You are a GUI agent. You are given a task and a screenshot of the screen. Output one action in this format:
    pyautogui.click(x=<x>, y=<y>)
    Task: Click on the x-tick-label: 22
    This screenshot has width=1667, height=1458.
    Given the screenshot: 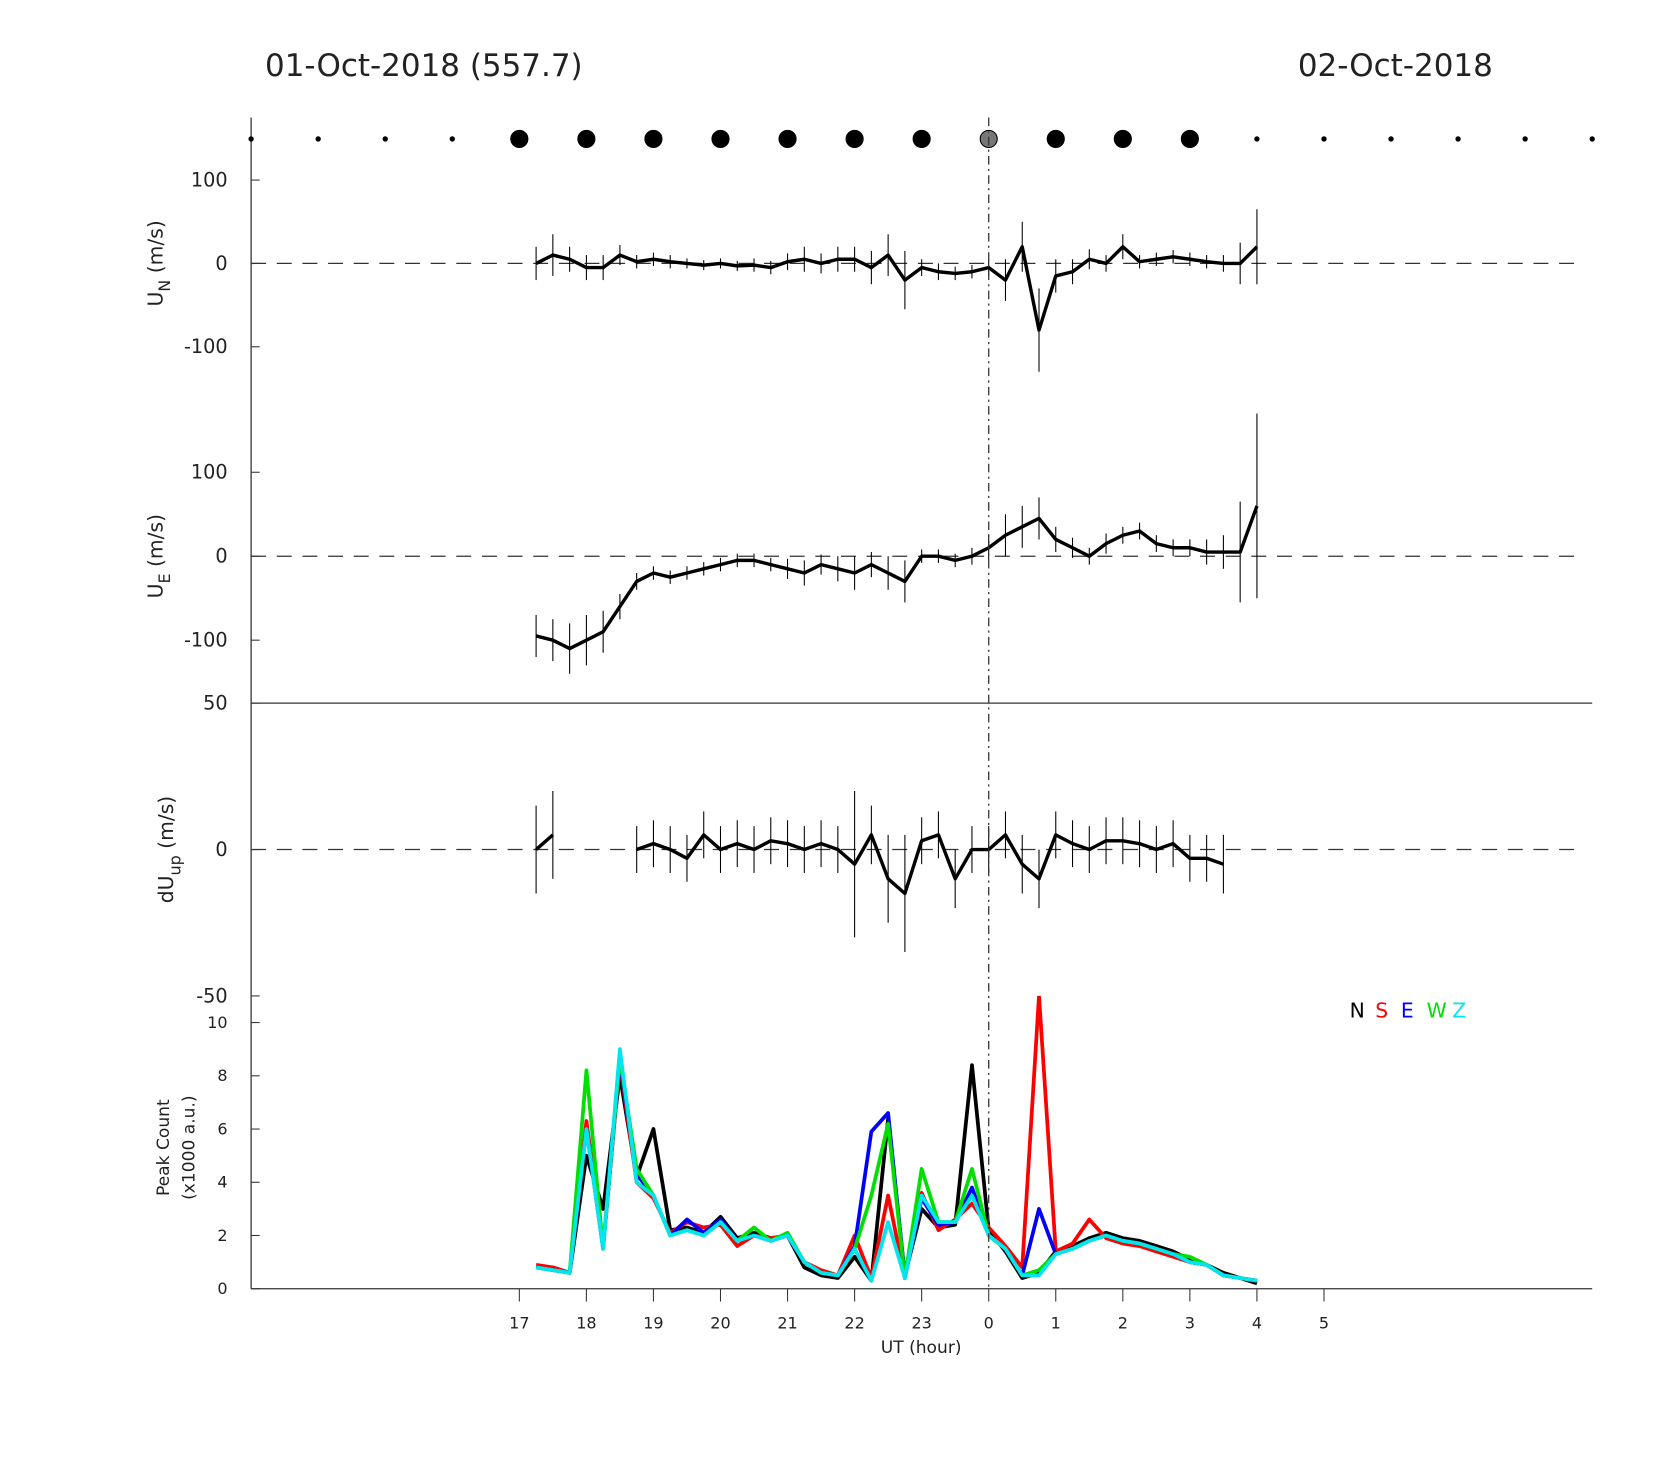 What is the action you would take?
    pyautogui.click(x=854, y=1322)
    